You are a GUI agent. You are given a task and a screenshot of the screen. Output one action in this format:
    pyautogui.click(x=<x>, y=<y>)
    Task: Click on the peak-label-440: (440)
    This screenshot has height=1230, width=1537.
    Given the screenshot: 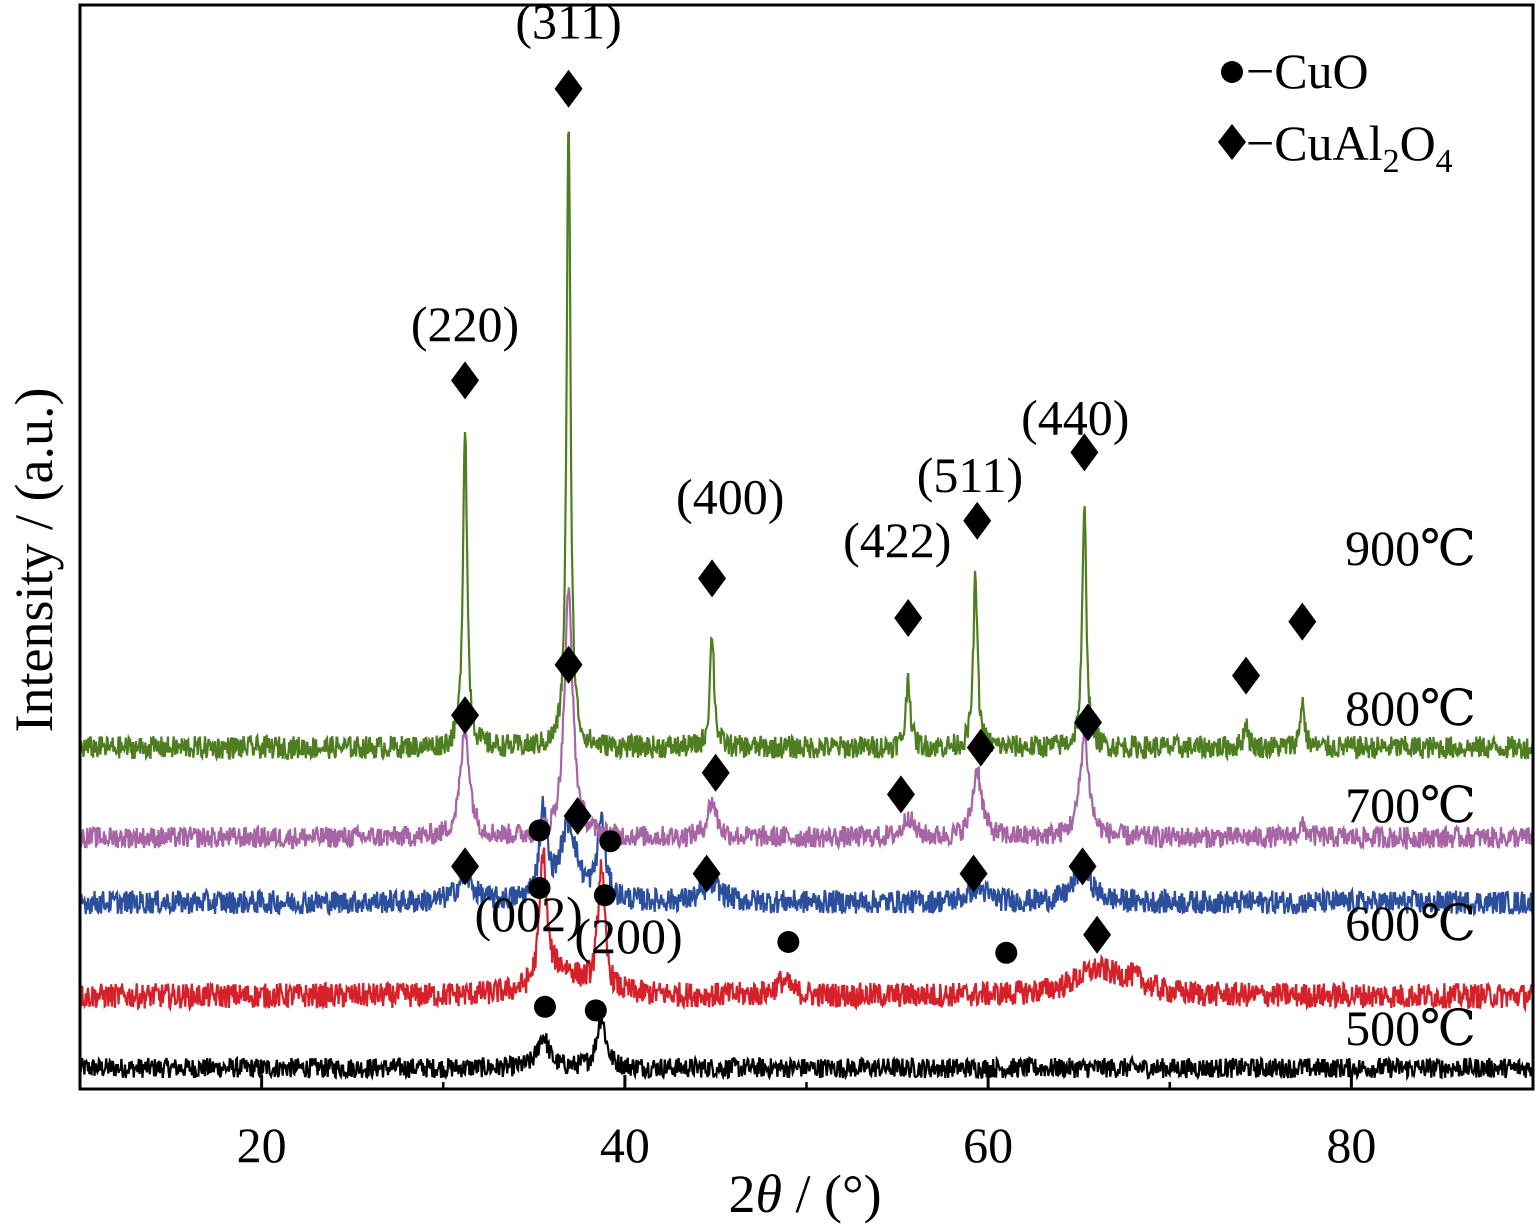 What is the action you would take?
    pyautogui.click(x=1075, y=417)
    